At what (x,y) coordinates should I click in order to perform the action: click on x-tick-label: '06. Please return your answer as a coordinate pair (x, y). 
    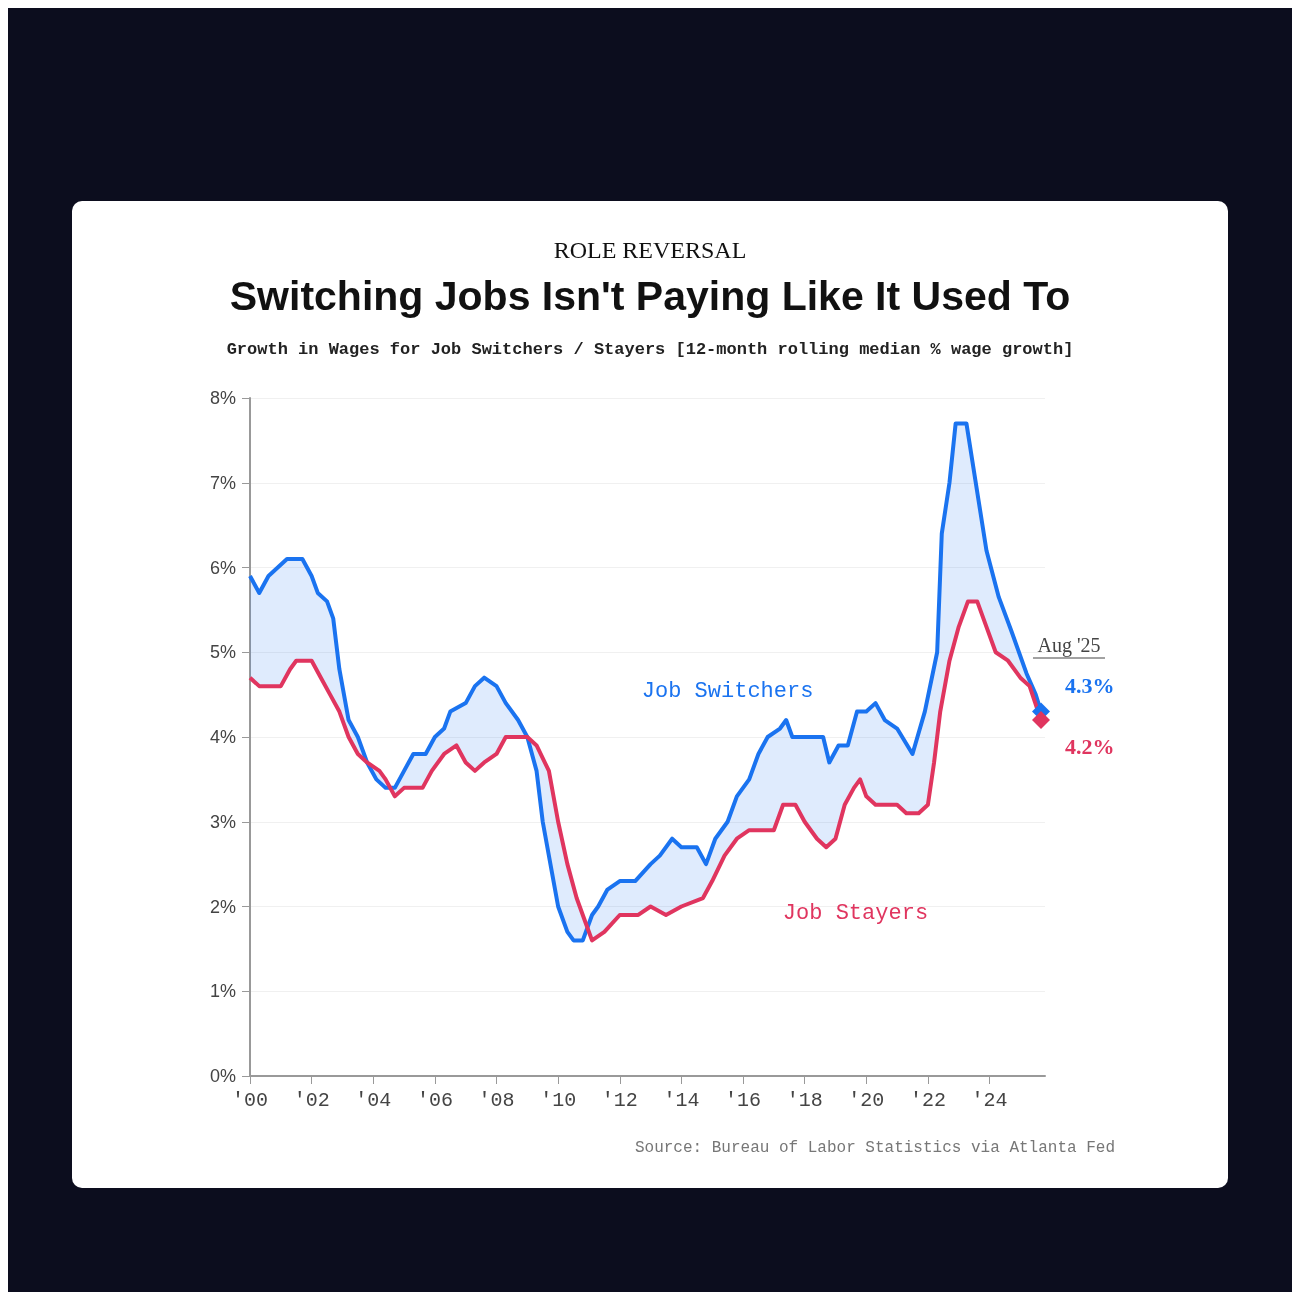
    Looking at the image, I should click on (434, 1100).